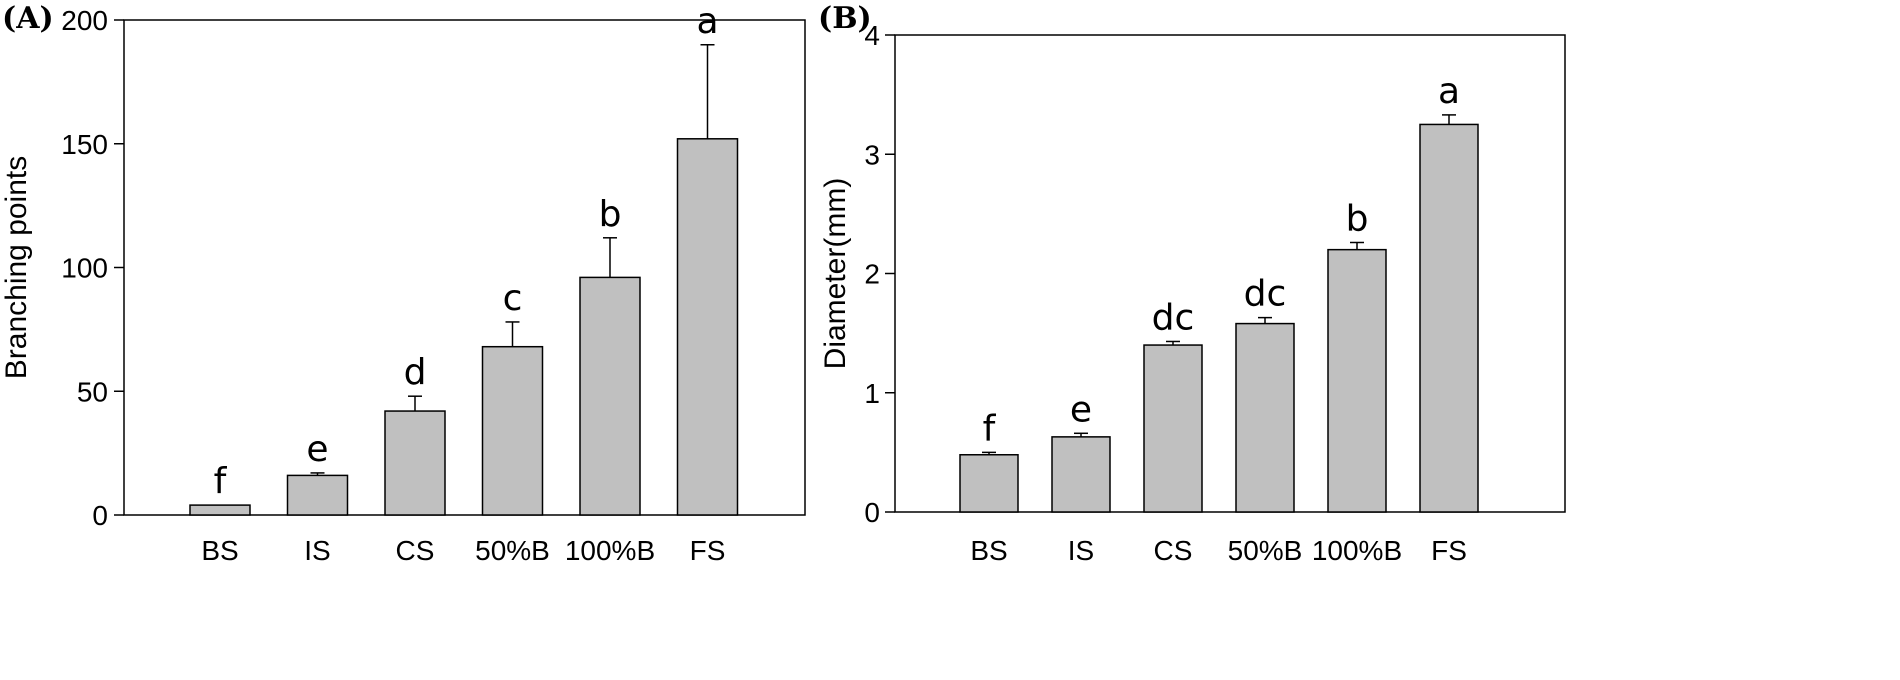 The width and height of the screenshot is (1900, 680). I want to click on y-axis-title: Diameter(mm), so click(835, 274).